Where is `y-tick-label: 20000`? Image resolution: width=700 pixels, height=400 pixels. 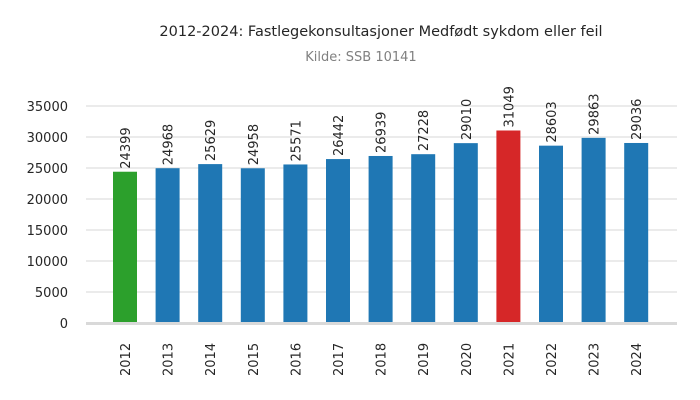 y-tick-label: 20000 is located at coordinates (47, 200).